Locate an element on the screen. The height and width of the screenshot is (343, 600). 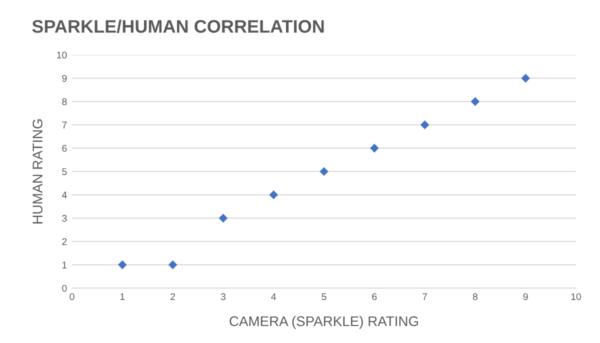
x-tick-label: 5 is located at coordinates (324, 296).